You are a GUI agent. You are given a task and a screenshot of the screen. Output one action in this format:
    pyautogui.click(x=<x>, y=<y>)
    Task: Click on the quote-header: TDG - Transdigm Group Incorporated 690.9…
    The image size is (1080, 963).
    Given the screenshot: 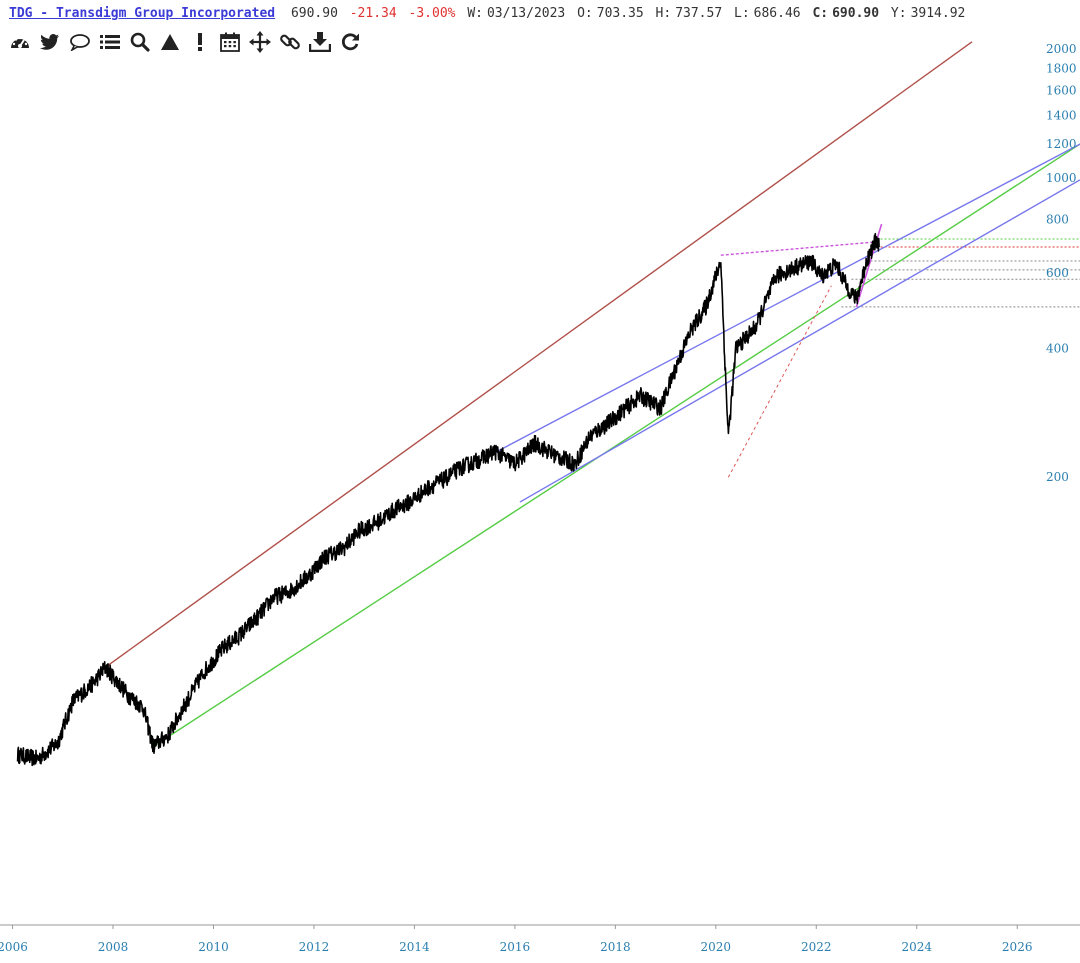 What is the action you would take?
    pyautogui.click(x=489, y=14)
    